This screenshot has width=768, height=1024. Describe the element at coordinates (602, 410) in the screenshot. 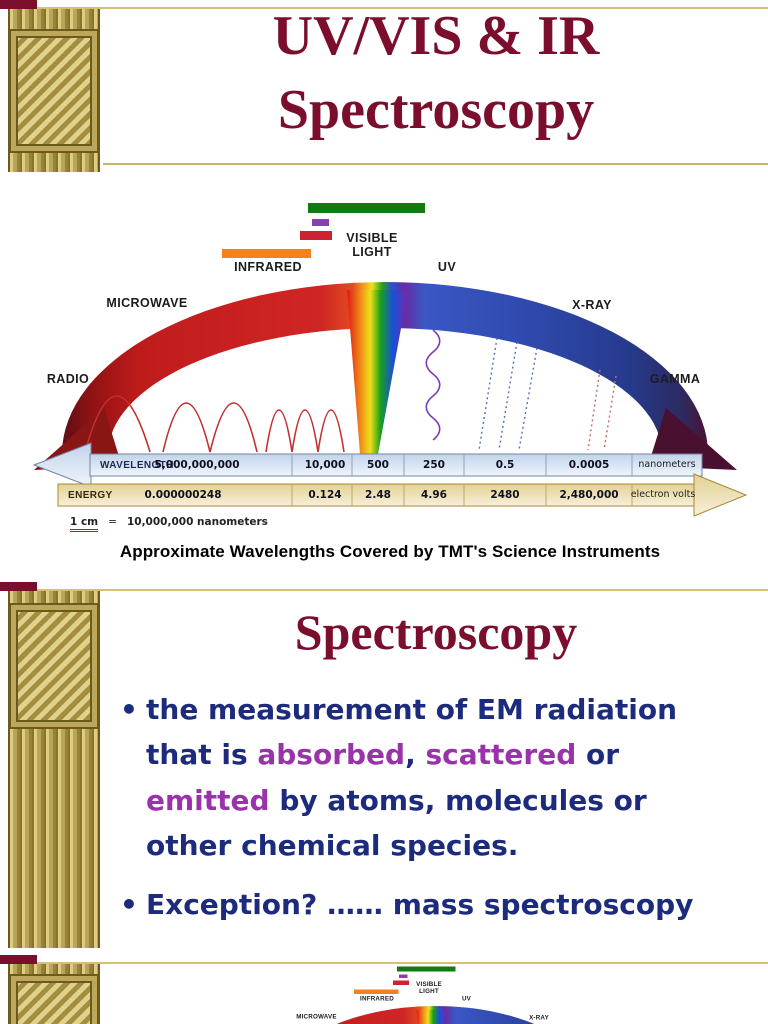

I see `gamma-dotted-lines` at that location.